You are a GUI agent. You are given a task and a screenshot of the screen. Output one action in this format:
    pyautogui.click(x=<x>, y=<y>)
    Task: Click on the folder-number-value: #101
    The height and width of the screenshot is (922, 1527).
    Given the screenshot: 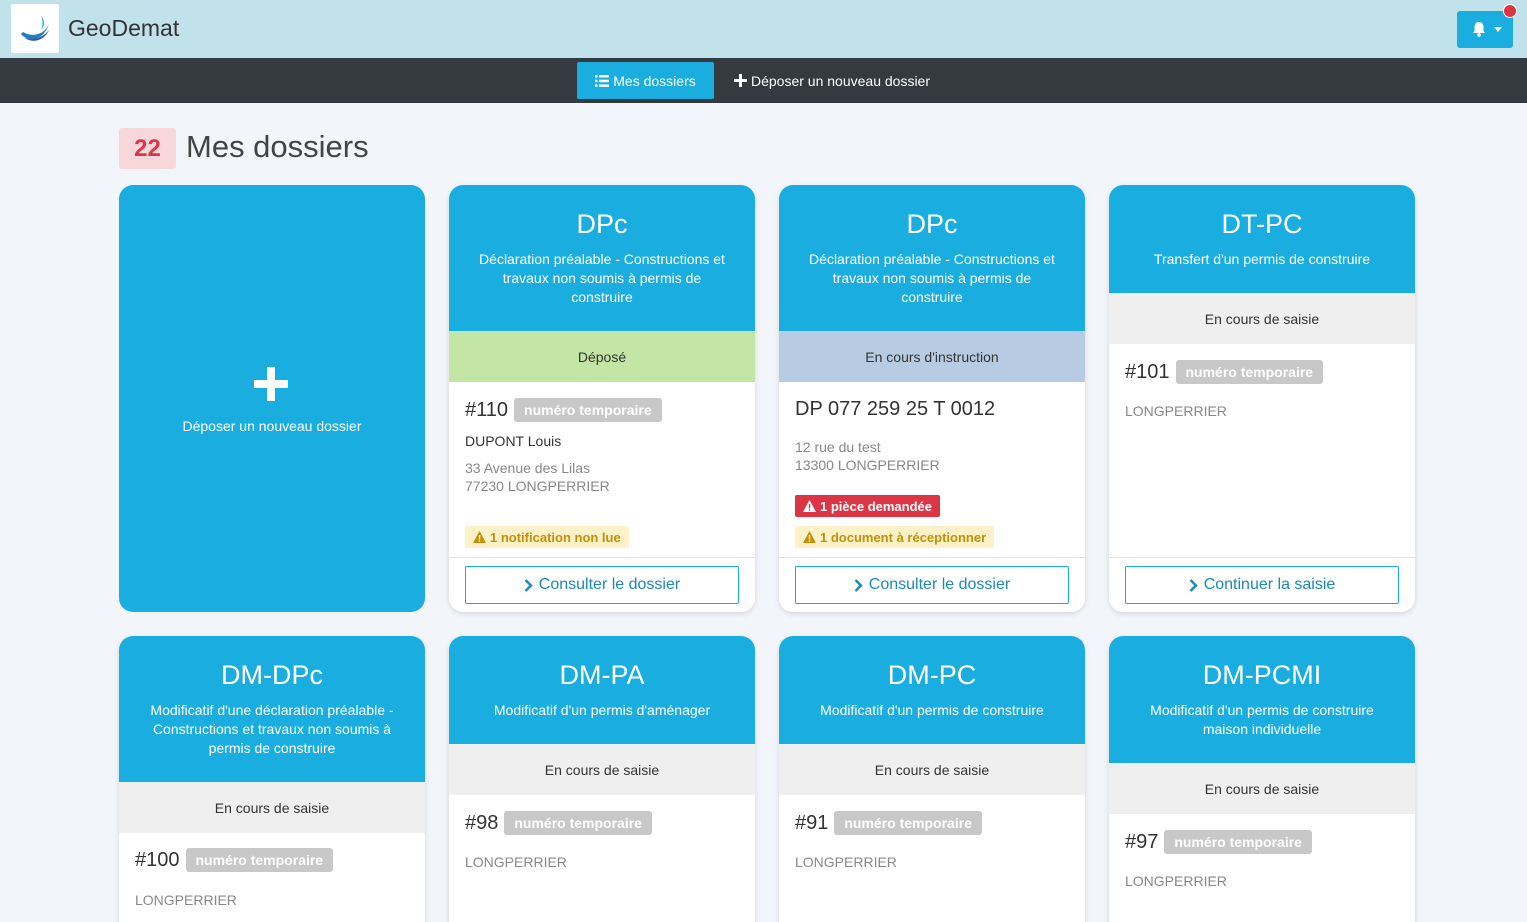 What is the action you would take?
    pyautogui.click(x=1147, y=371)
    